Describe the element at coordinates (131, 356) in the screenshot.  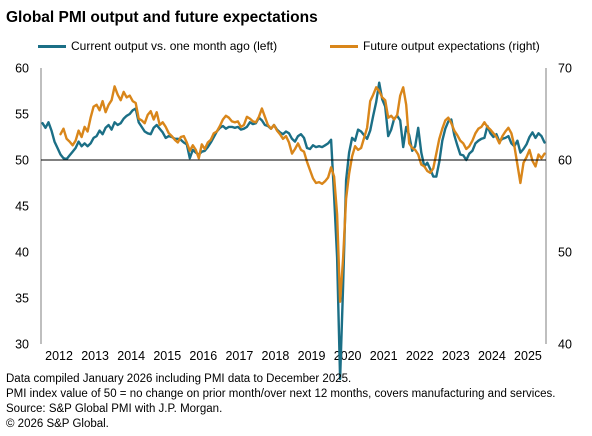
I see `x-tick-label: 2014` at that location.